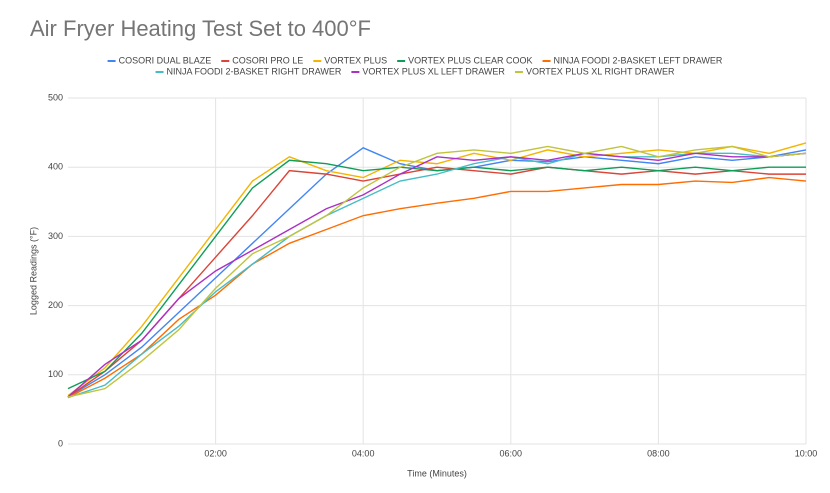 Image resolution: width=830 pixels, height=493 pixels. I want to click on legend-label: COSORI PRO LE, so click(267, 60).